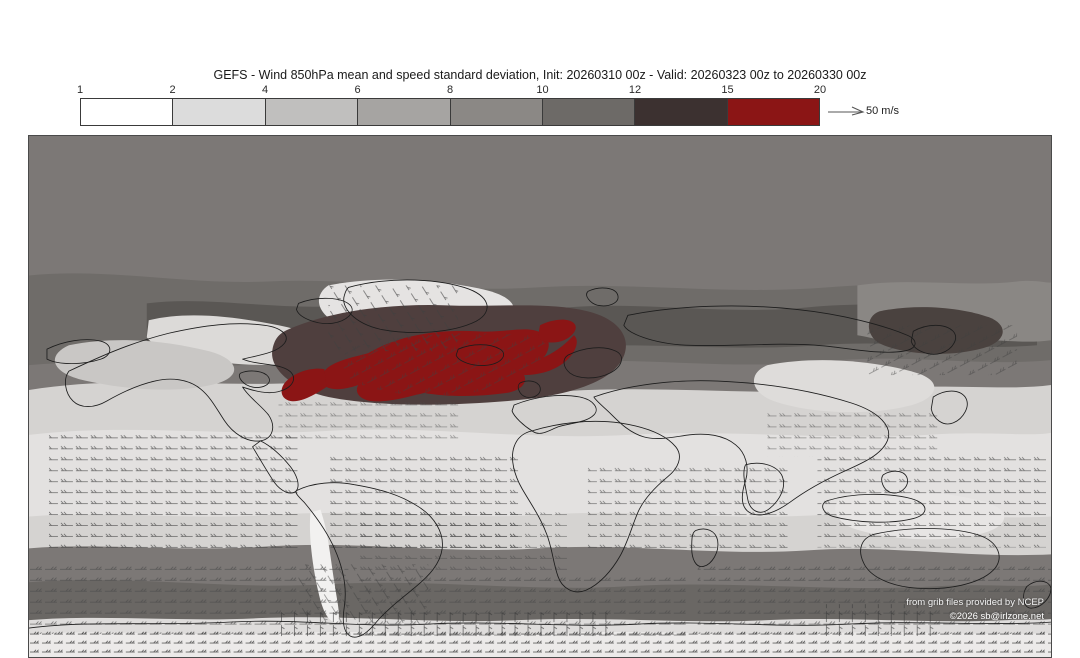 The height and width of the screenshot is (658, 1080). Describe the element at coordinates (687, 509) in the screenshot. I see `barbs-tropical-indian` at that location.